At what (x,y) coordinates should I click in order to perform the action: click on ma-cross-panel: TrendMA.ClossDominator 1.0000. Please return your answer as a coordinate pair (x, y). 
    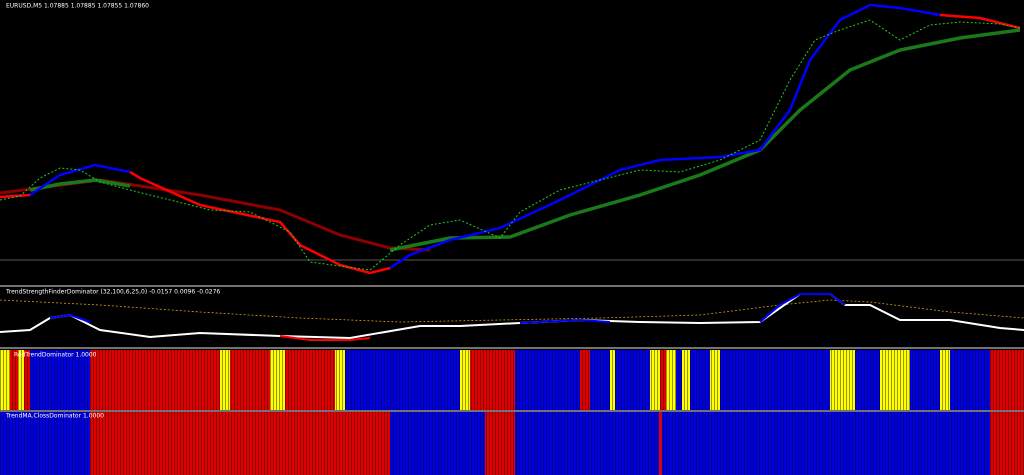
    Looking at the image, I should click on (512, 443).